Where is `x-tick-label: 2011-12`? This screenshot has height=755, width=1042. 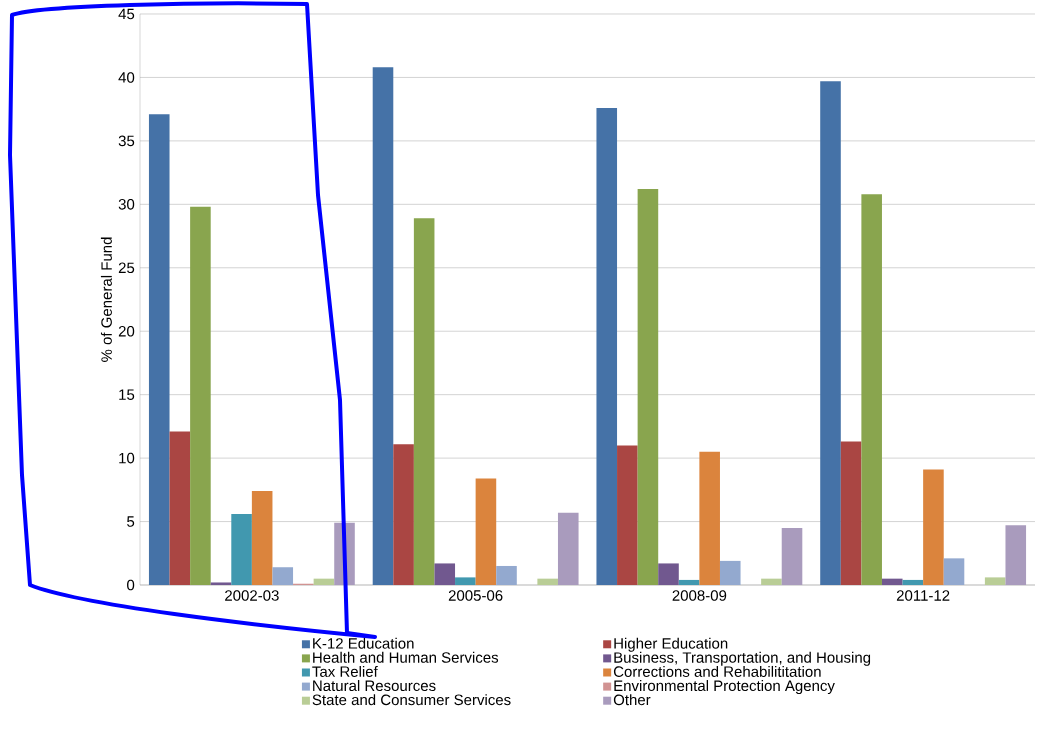 x-tick-label: 2011-12 is located at coordinates (923, 595).